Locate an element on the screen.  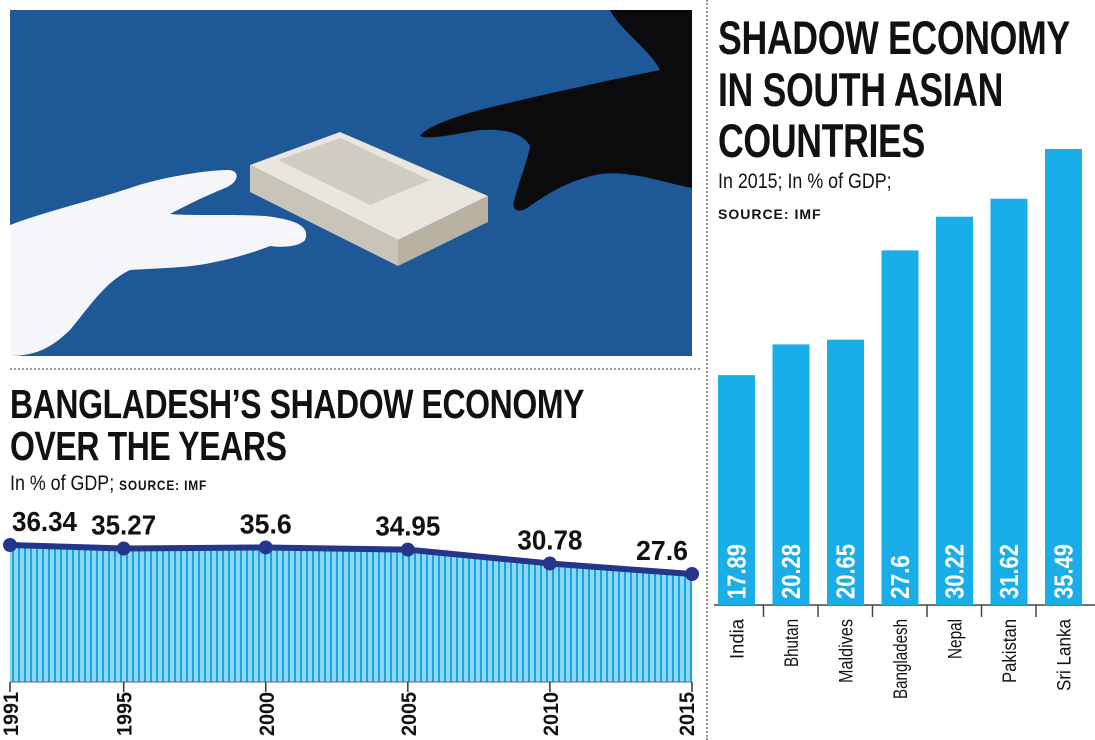
bangladesh-title-line1: BANGLADESH’S SHADOW ECONOMY is located at coordinates (297, 404).